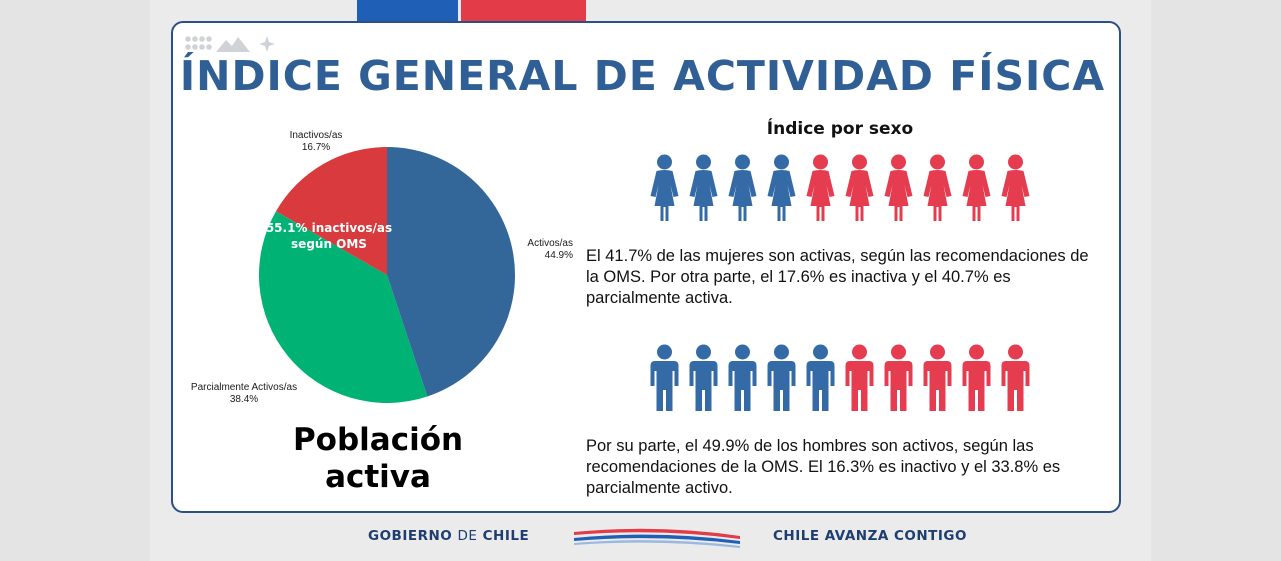  I want to click on slice-label-parciales: Parcialmente Activos/as 38.4%, so click(244, 394).